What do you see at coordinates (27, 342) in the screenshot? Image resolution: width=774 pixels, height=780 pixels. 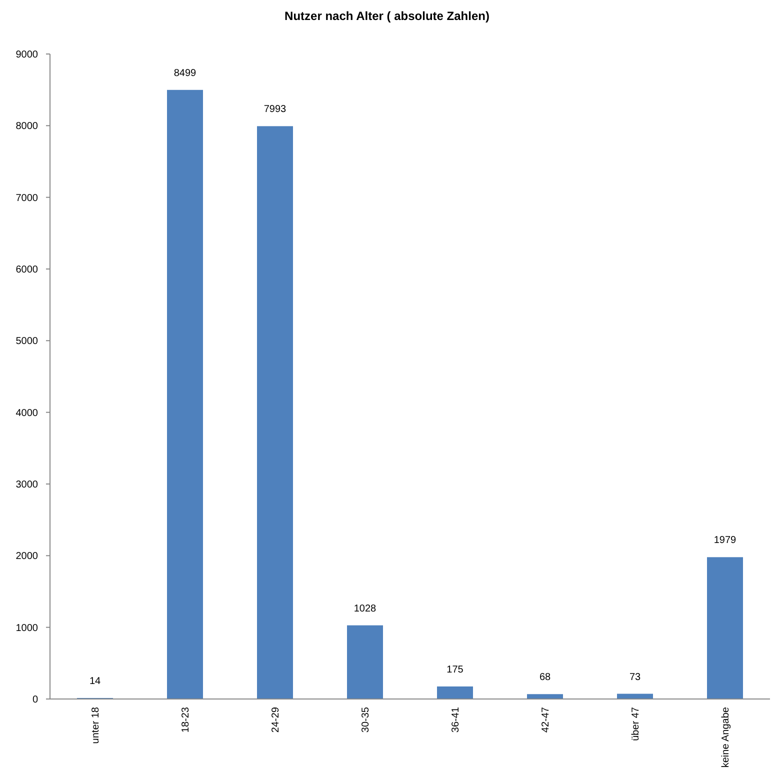 I see `y-tick-label: 5000` at bounding box center [27, 342].